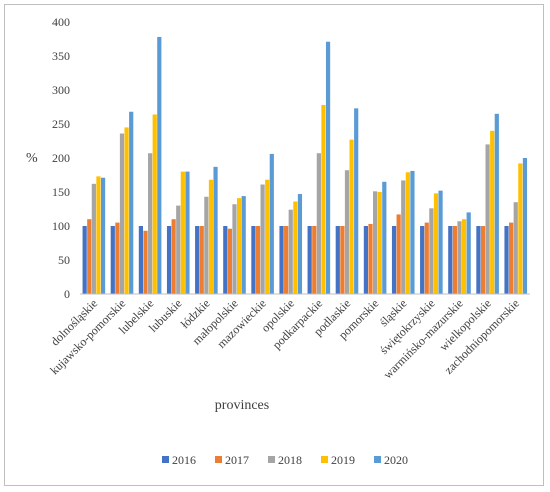  What do you see at coordinates (61, 226) in the screenshot?
I see `y-tick-label: 100` at bounding box center [61, 226].